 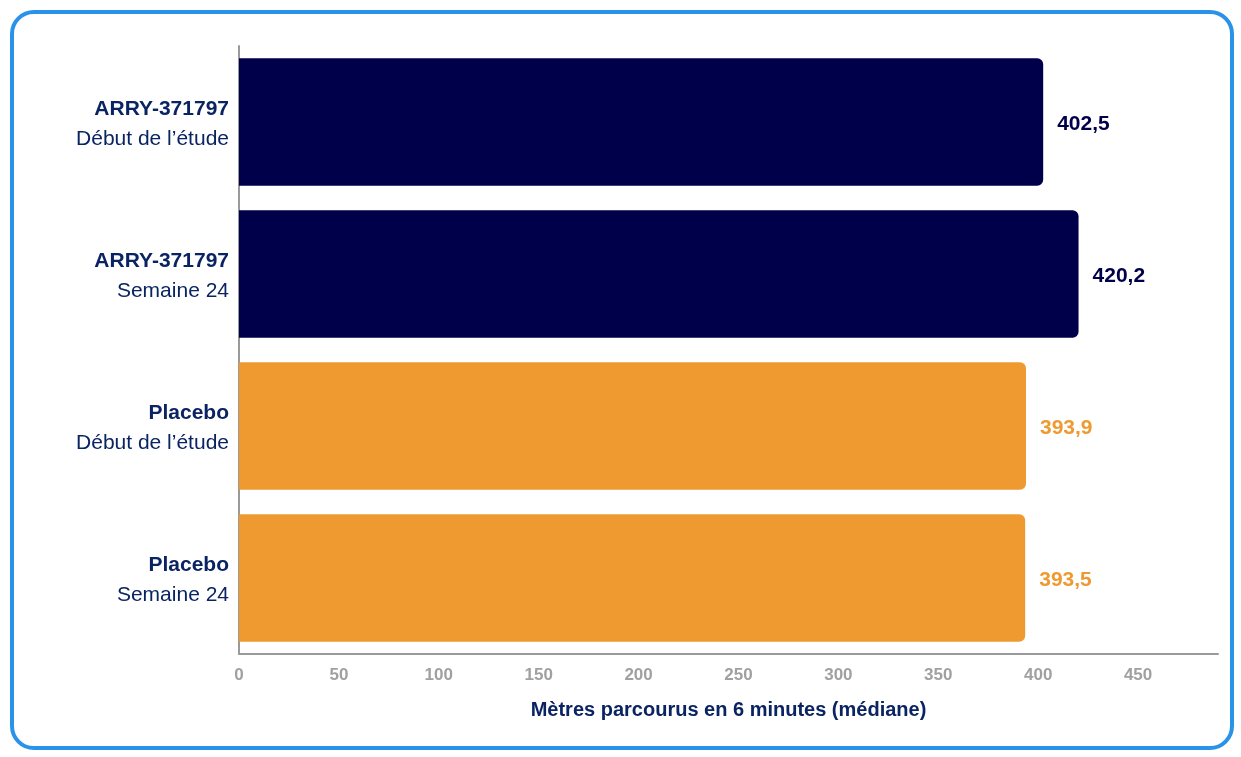 I want to click on y-tick-label: ARRY-371797 Semaine 24, so click(x=162, y=274).